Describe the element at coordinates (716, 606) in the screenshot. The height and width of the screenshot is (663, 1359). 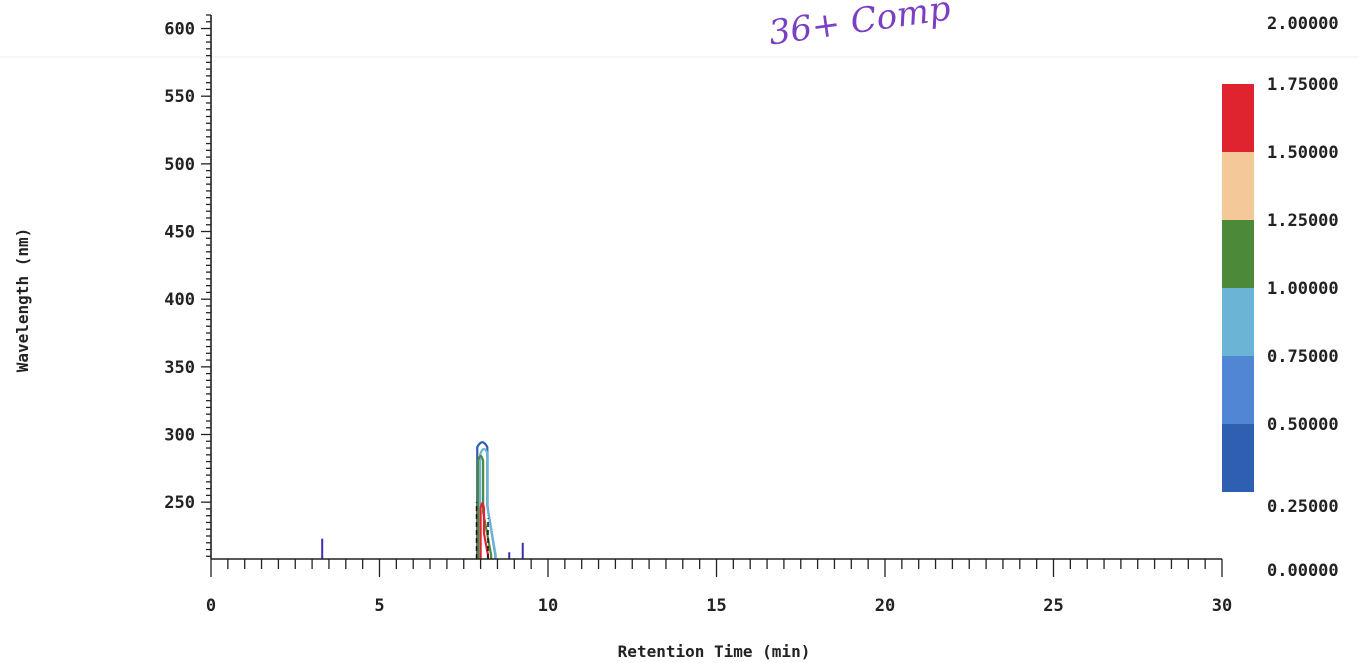
I see `x-tick-label: 15` at that location.